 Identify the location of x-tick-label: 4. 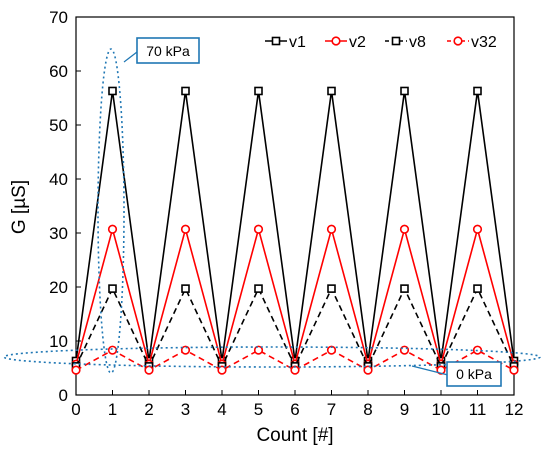
(221, 409).